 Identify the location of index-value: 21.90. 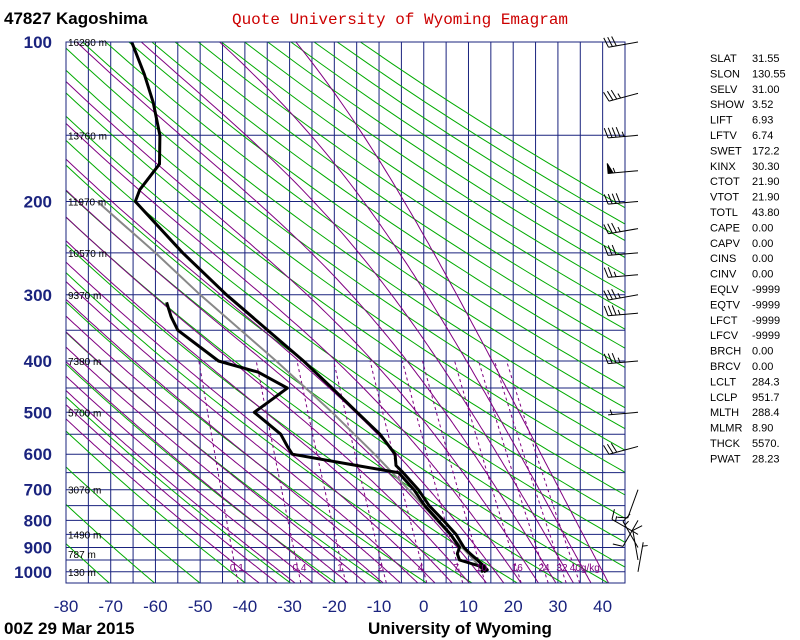
(766, 182).